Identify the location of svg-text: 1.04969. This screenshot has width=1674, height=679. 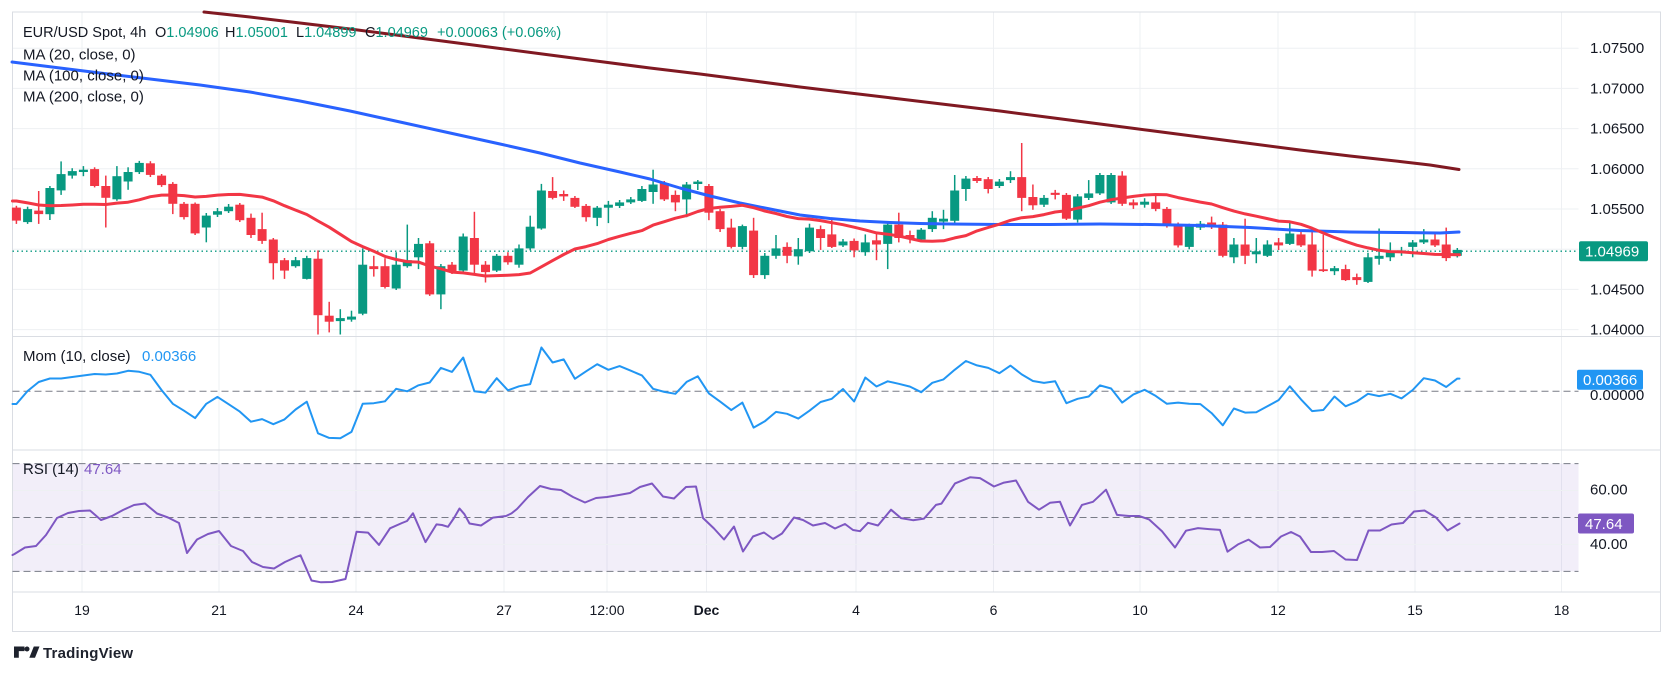
(1612, 252).